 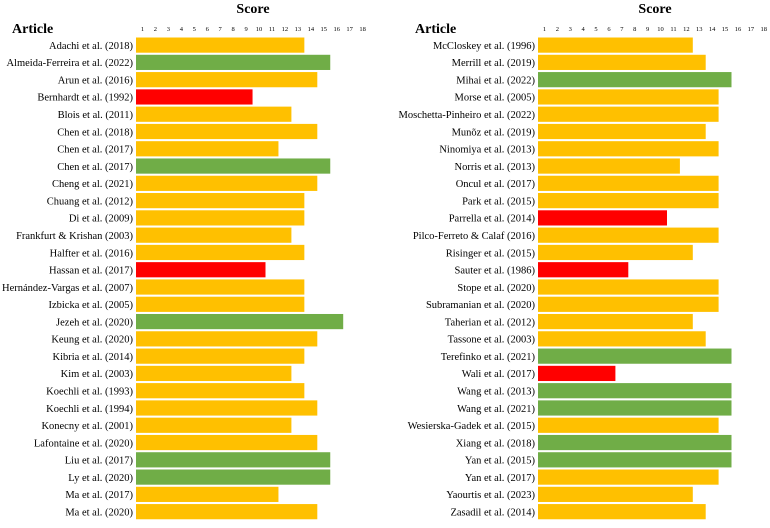 What do you see at coordinates (474, 236) in the screenshot?
I see `panel-2-article-label-12: Pilco-Ferreto & Calaf (2016)` at bounding box center [474, 236].